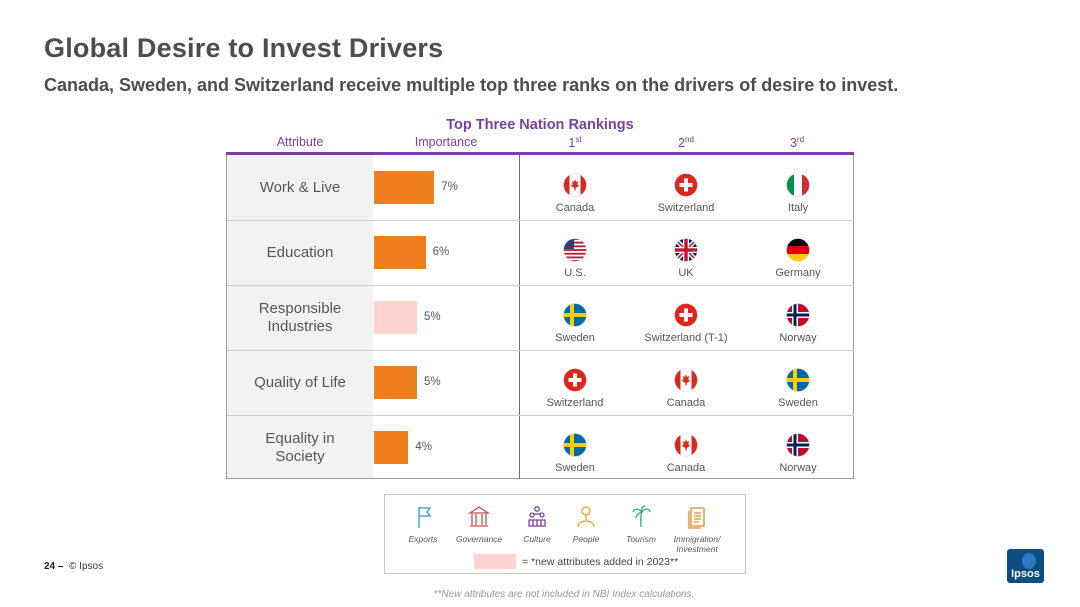 This screenshot has height=607, width=1080. What do you see at coordinates (697, 544) in the screenshot?
I see `legend-label: Immigration/ Investment` at bounding box center [697, 544].